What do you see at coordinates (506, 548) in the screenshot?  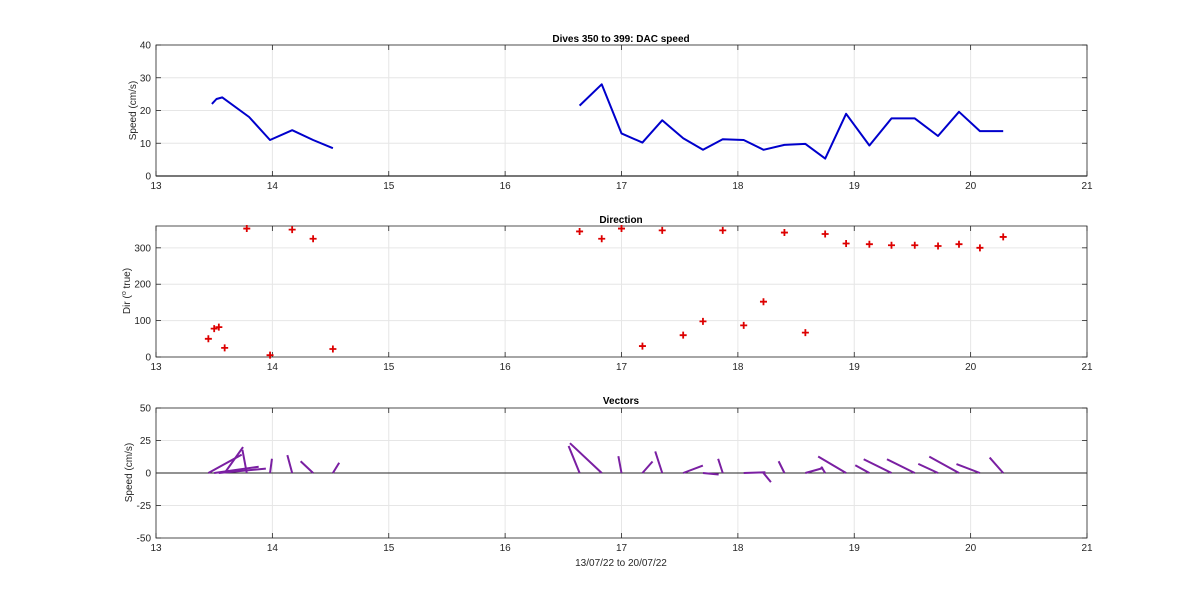 I see `vectors-x-tick-label: 16` at bounding box center [506, 548].